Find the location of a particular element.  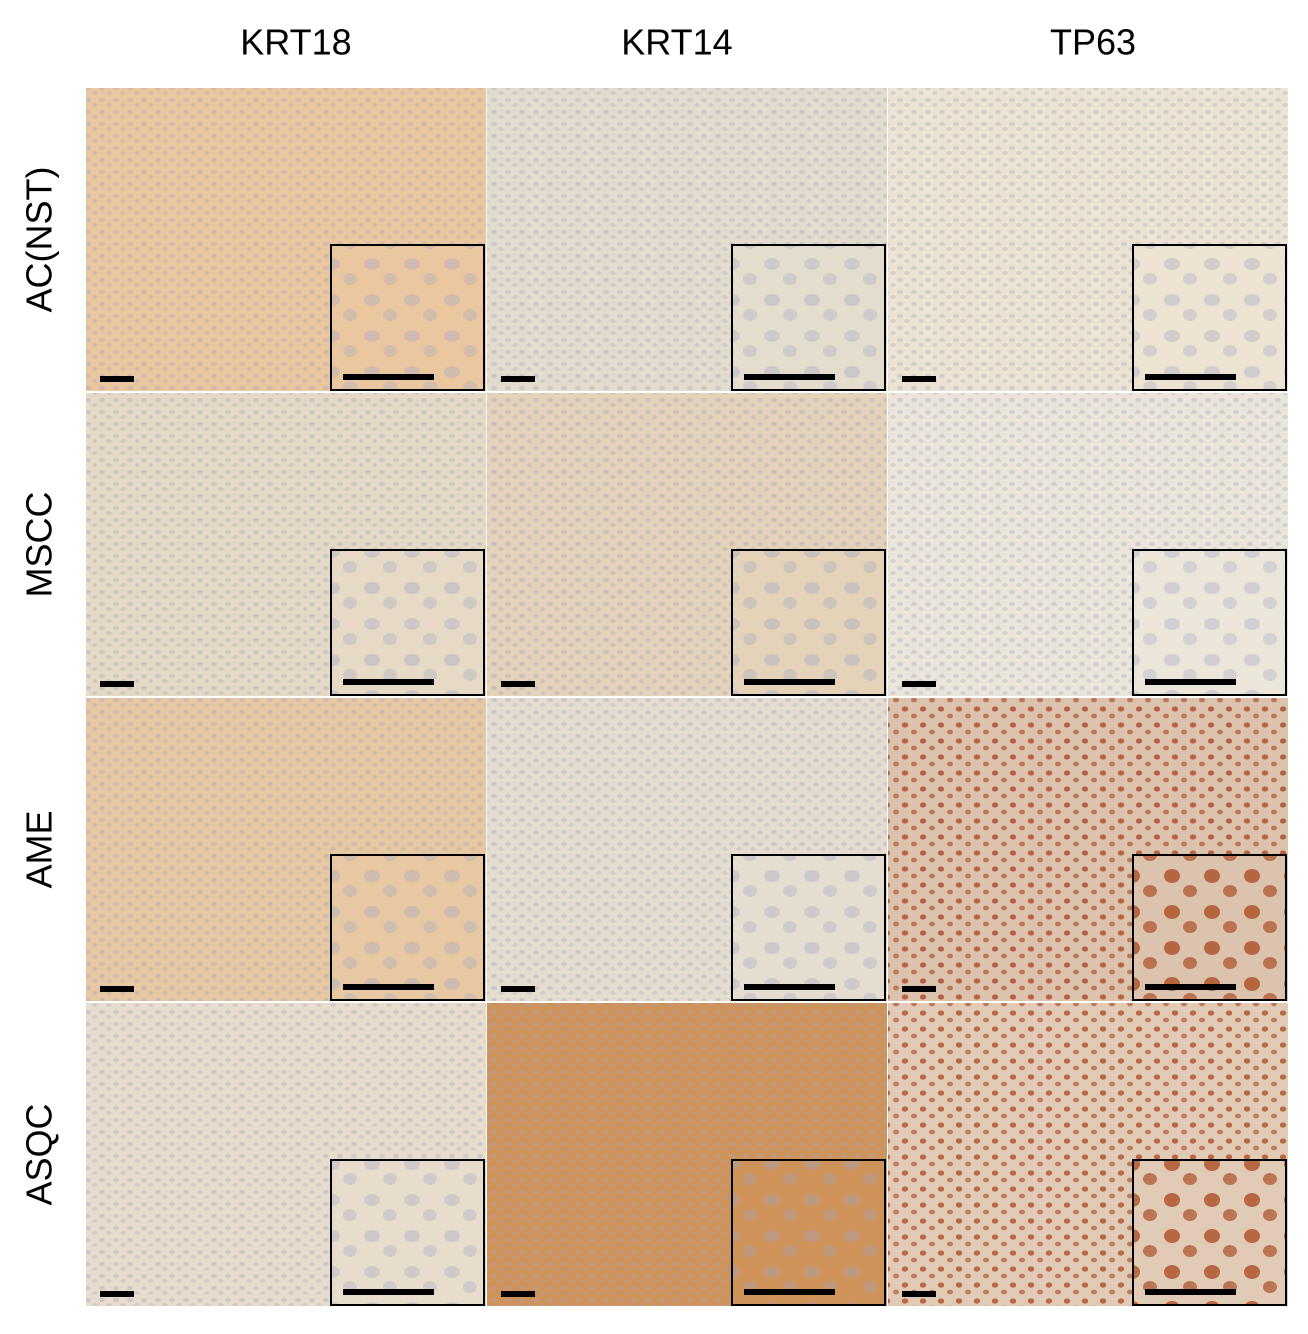

column-header: TP63 is located at coordinates (1093, 42).